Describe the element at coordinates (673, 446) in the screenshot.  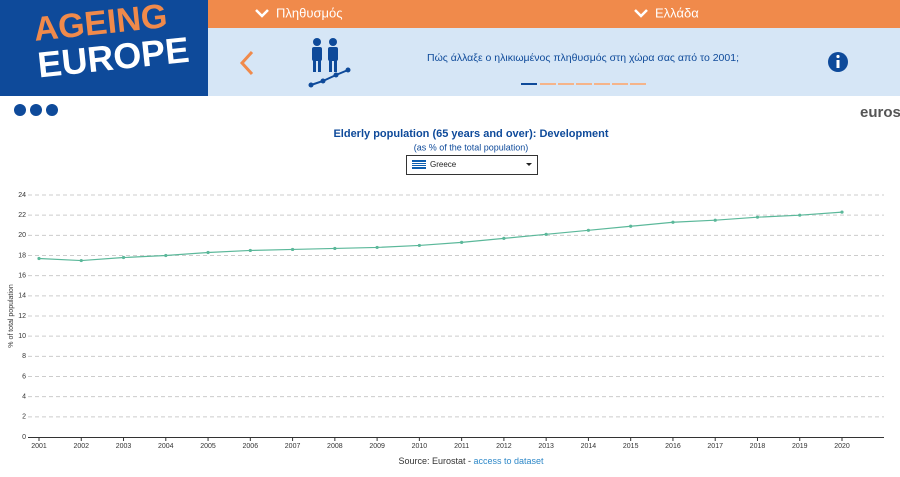
I see `x-tick-label: 2016` at that location.